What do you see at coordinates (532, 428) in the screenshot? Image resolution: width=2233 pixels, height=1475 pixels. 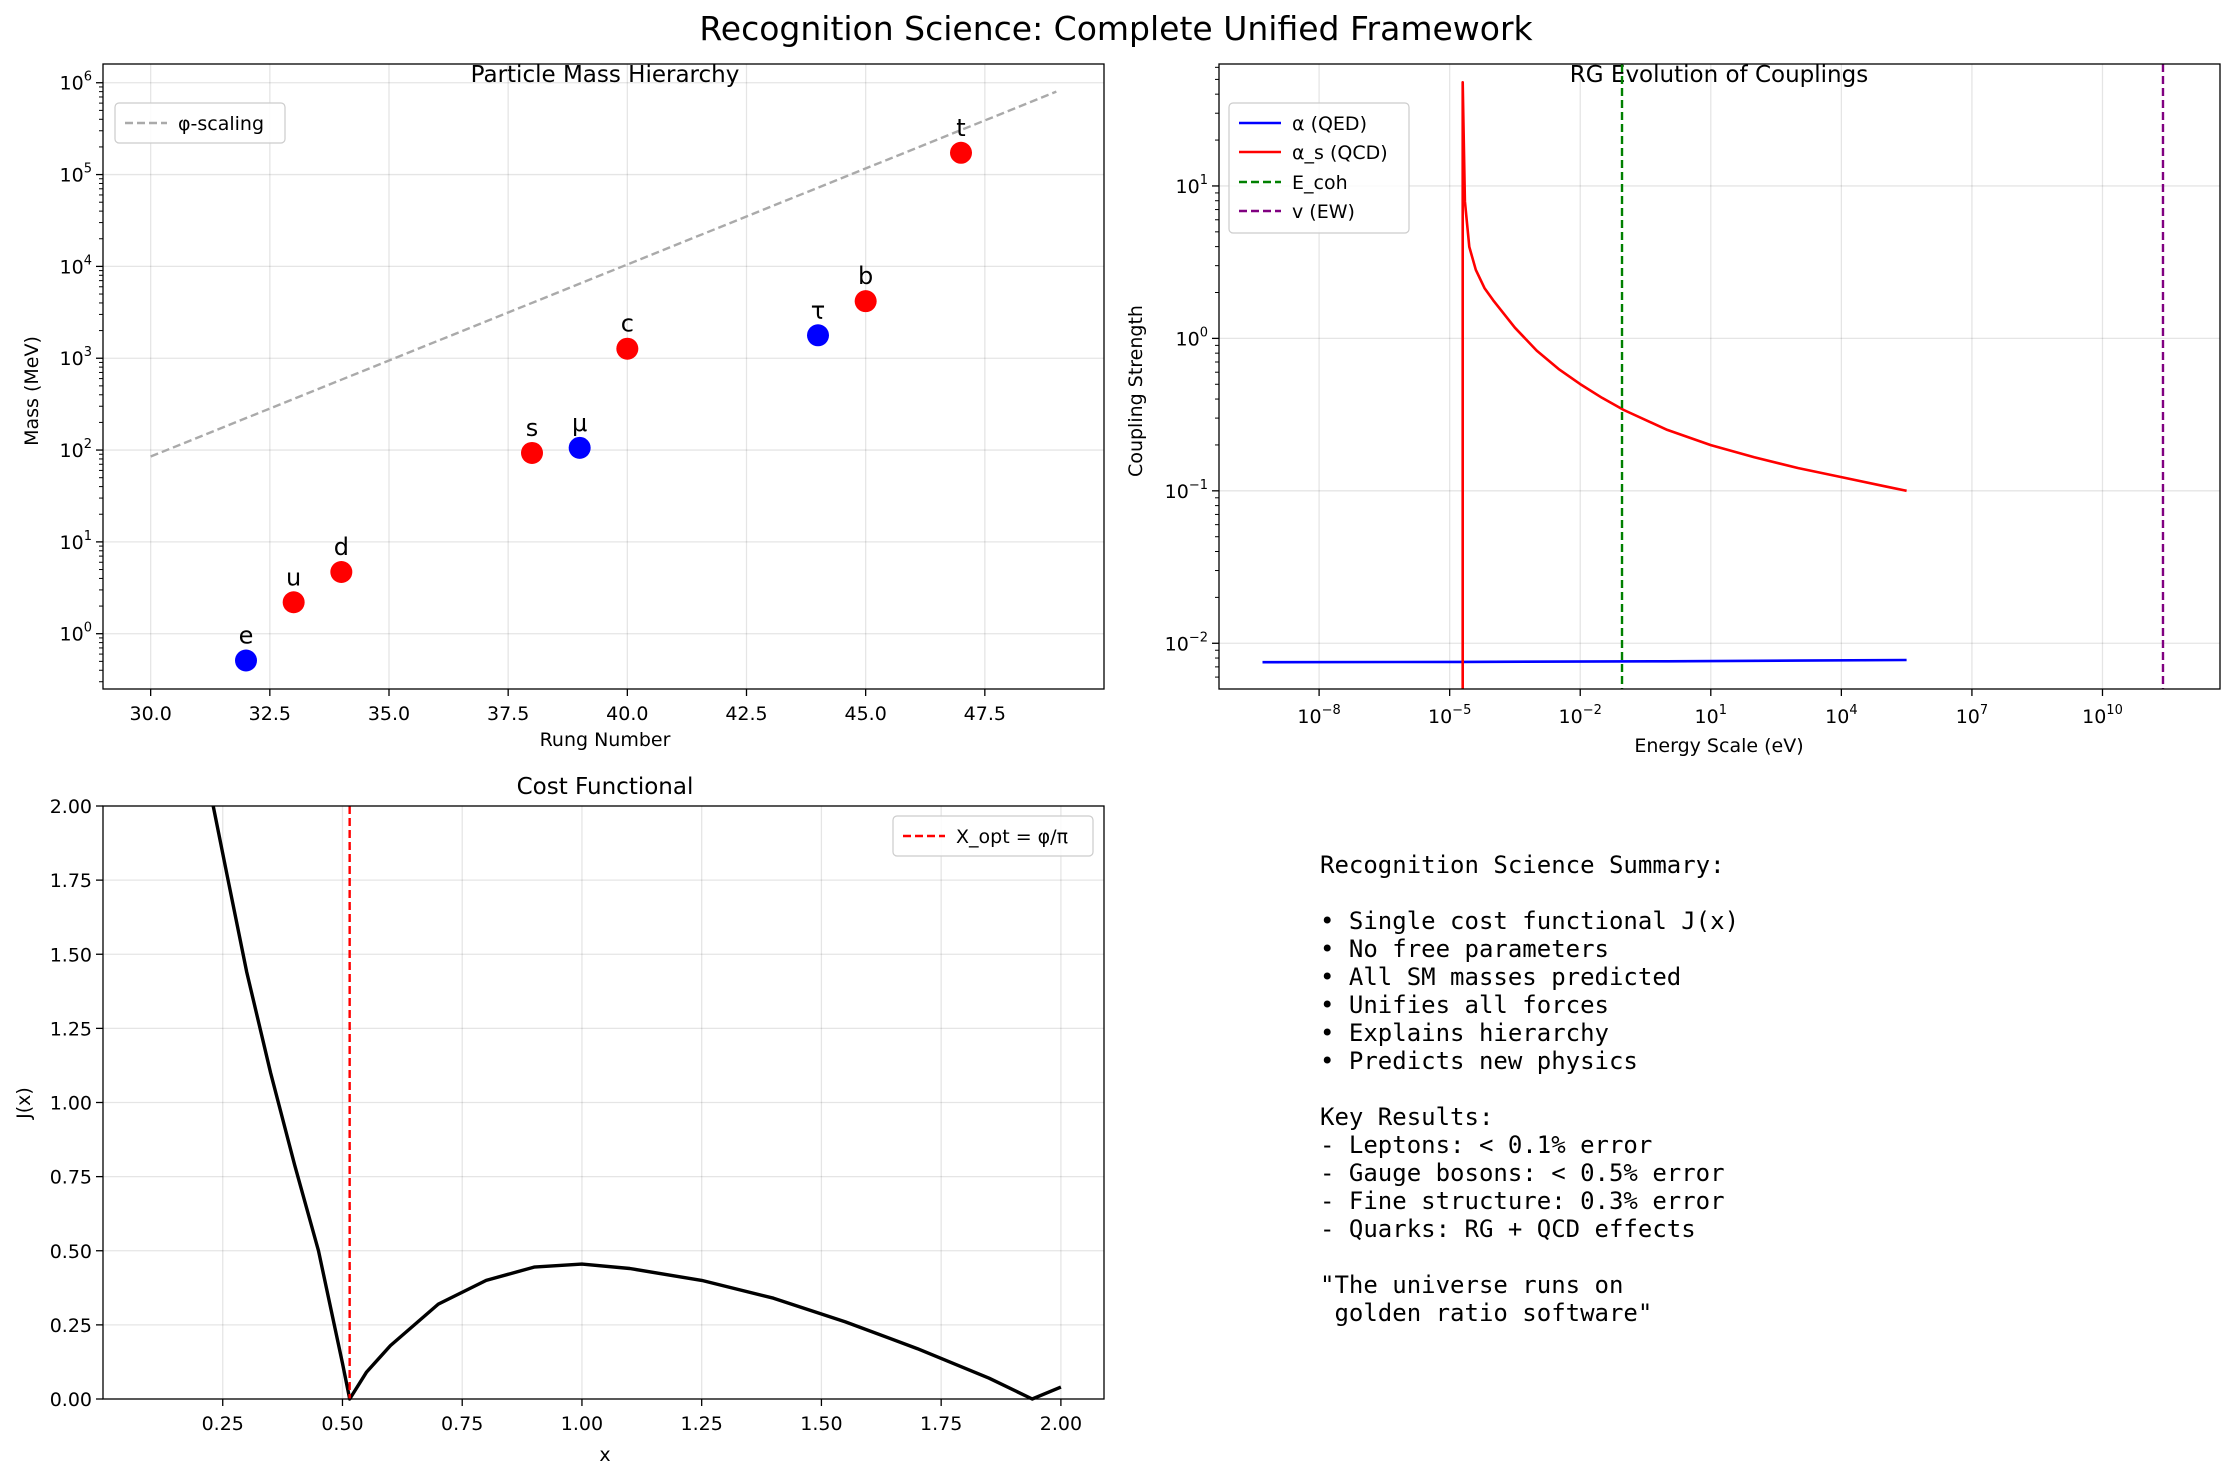 I see `particle-label-s: s` at bounding box center [532, 428].